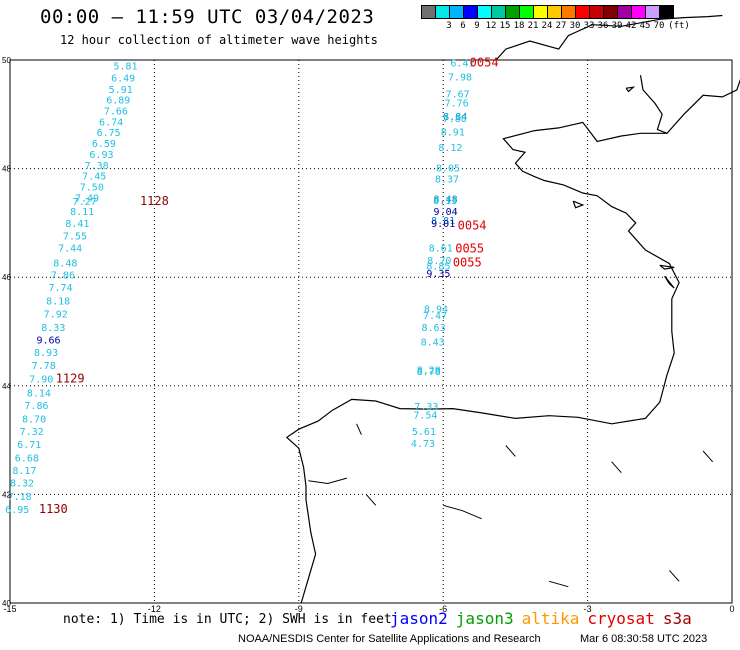 This screenshot has width=740, height=650. What do you see at coordinates (22, 483) in the screenshot?
I see `west-track-wave-height: 8.32` at bounding box center [22, 483].